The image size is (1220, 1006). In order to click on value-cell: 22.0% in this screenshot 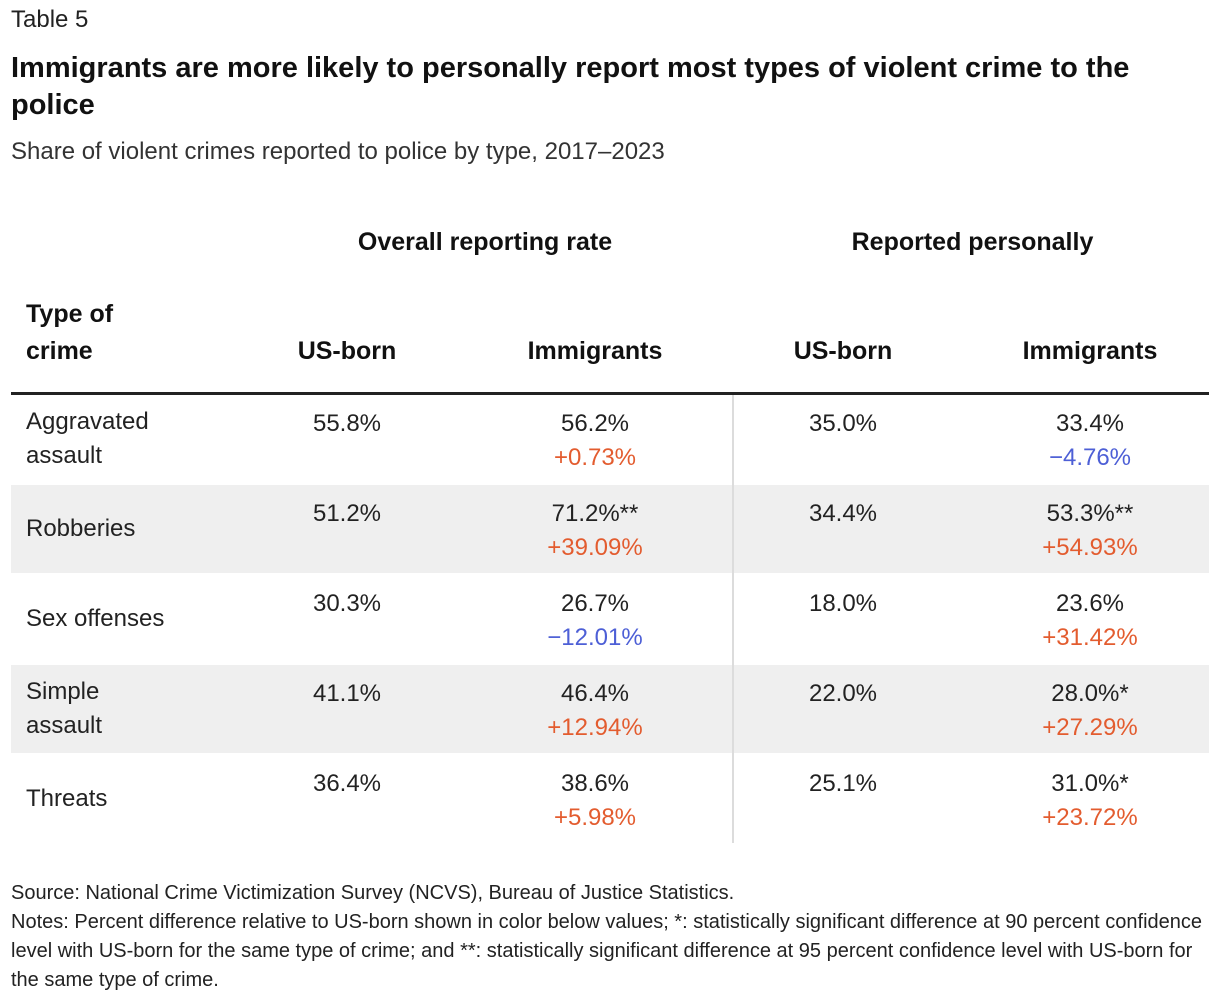, I will do `click(843, 694)`.